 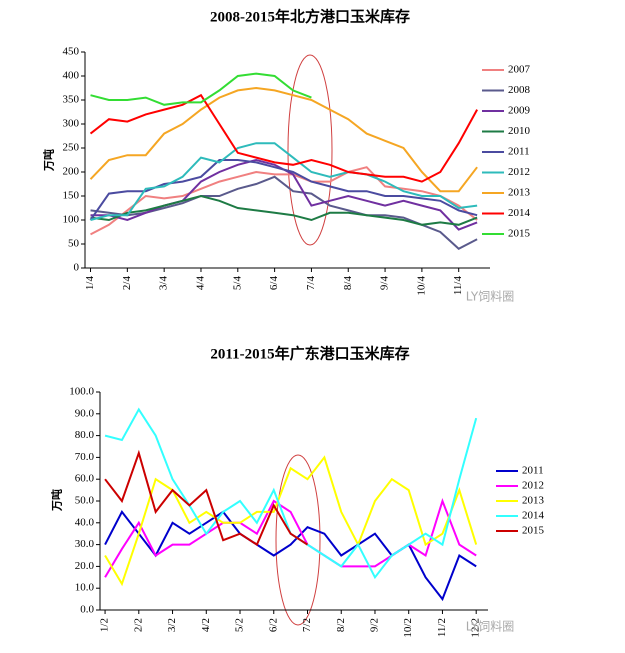 I want to click on y-tick-label: 90.0, so click(x=85, y=413).